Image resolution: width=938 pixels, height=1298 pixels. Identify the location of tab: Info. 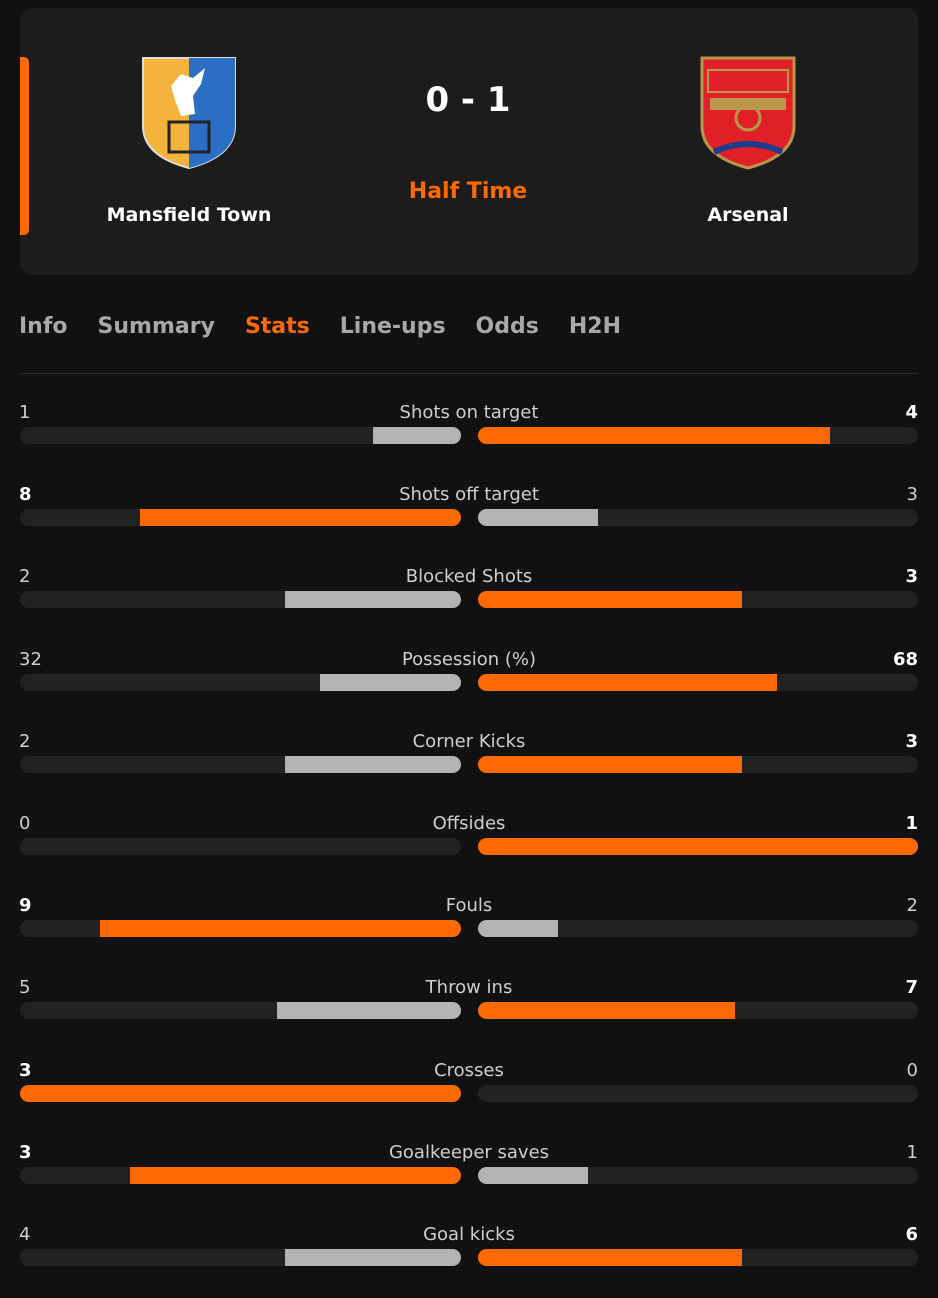
(43, 326).